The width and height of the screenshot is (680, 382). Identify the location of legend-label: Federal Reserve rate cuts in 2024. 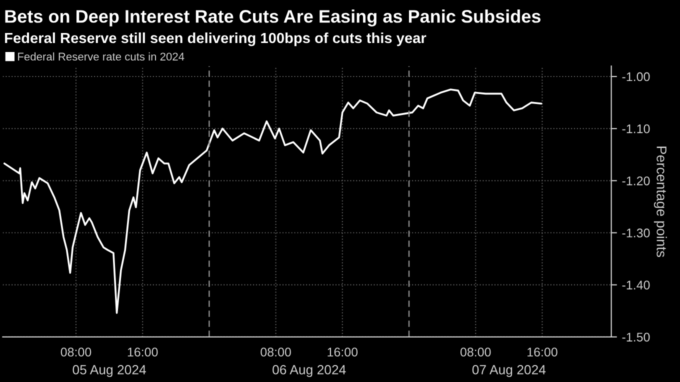
(101, 56).